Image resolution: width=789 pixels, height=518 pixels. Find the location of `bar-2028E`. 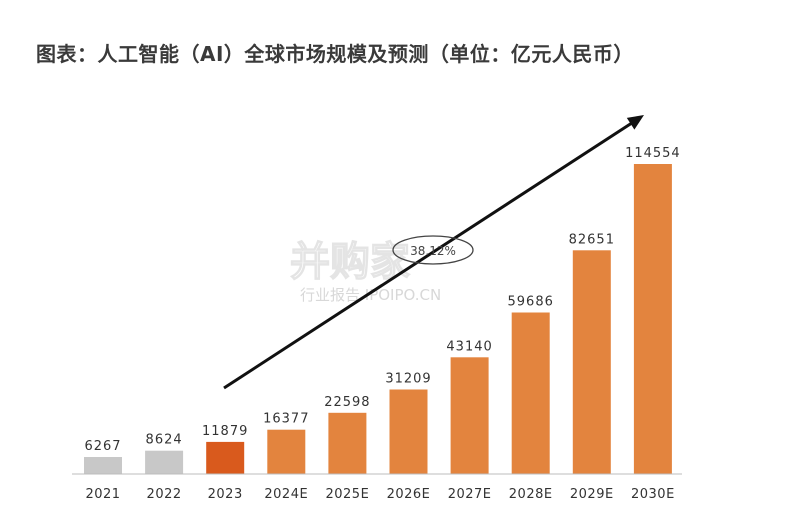

bar-2028E is located at coordinates (530, 393).